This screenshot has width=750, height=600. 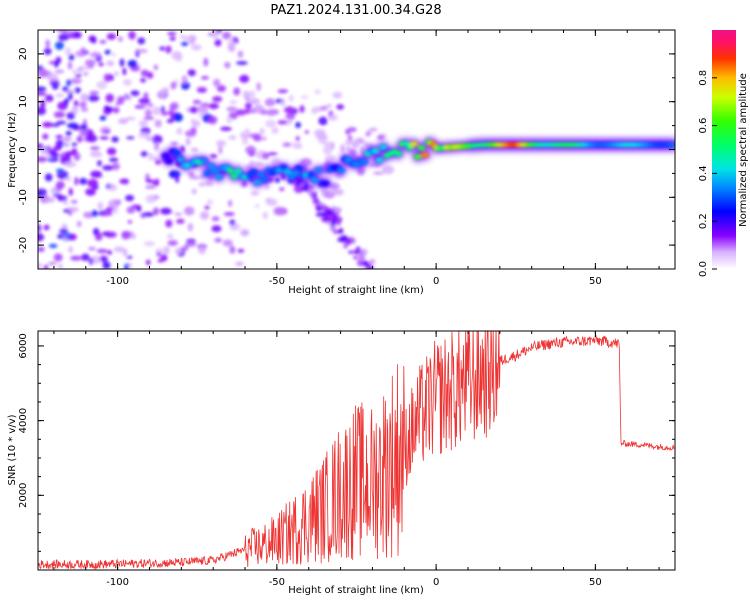 What do you see at coordinates (277, 281) in the screenshot?
I see `top-x-tick-label: -50` at bounding box center [277, 281].